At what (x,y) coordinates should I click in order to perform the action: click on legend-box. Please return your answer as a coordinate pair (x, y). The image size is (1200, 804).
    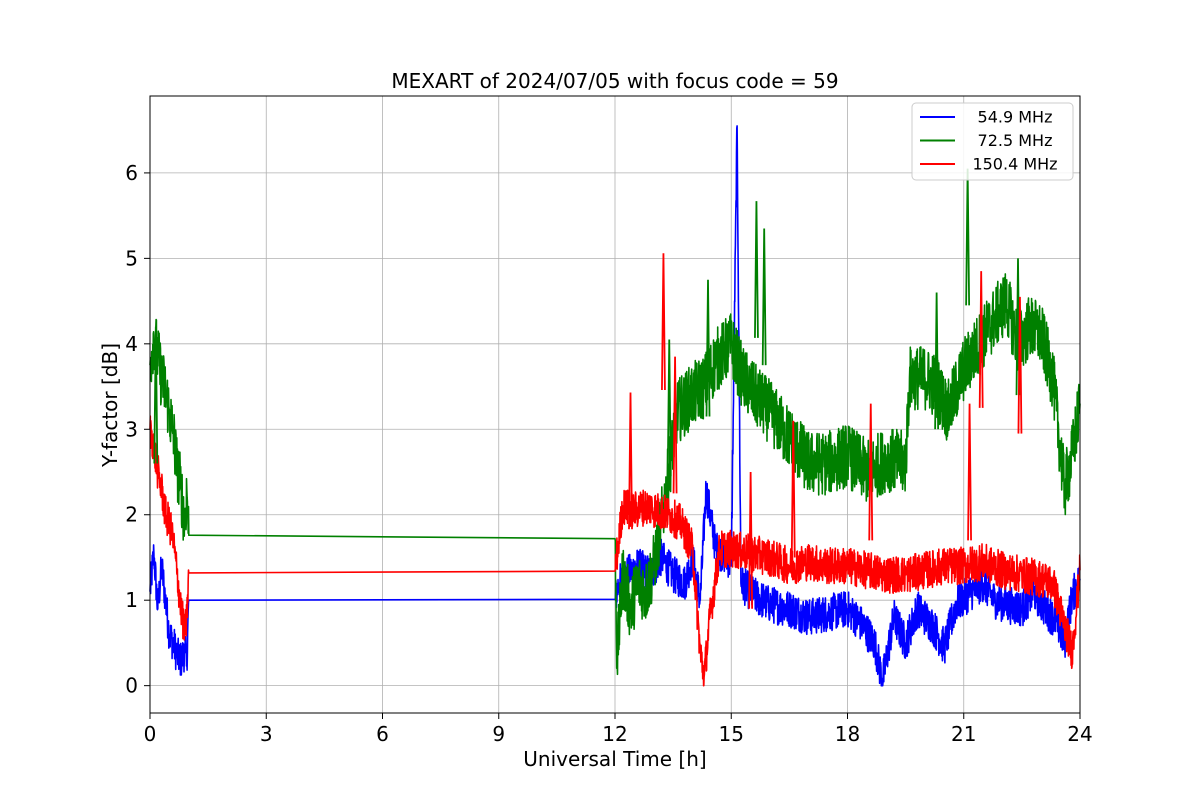
    Looking at the image, I should click on (992, 141).